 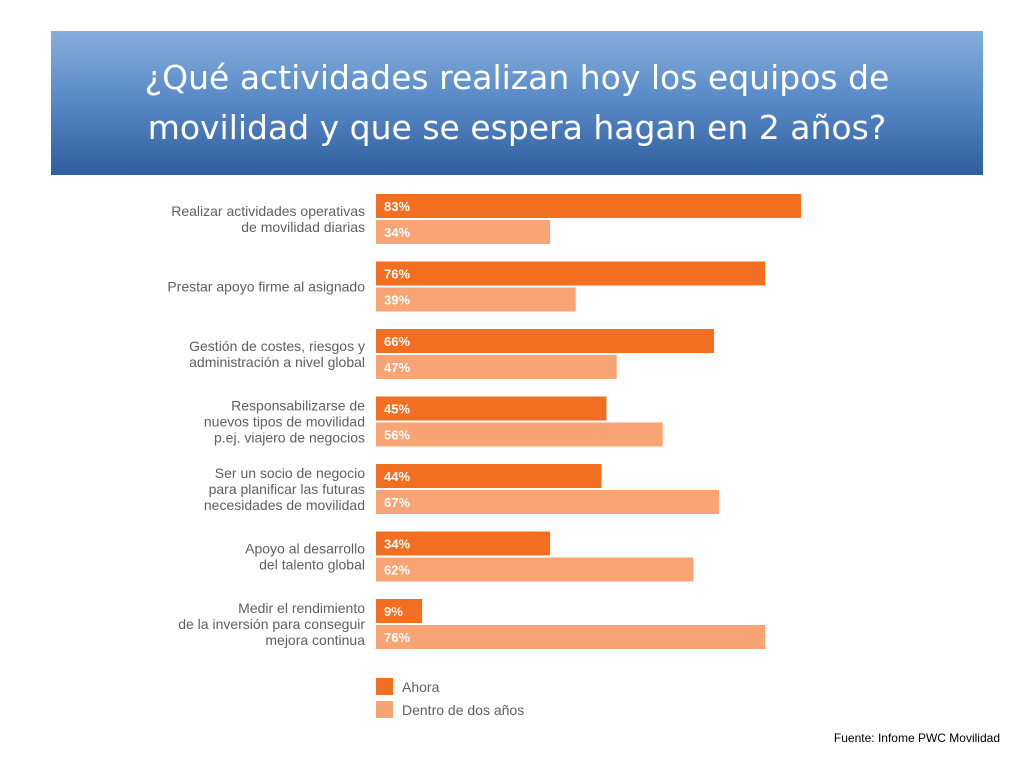 What do you see at coordinates (397, 206) in the screenshot?
I see `bar-value-label: 83%` at bounding box center [397, 206].